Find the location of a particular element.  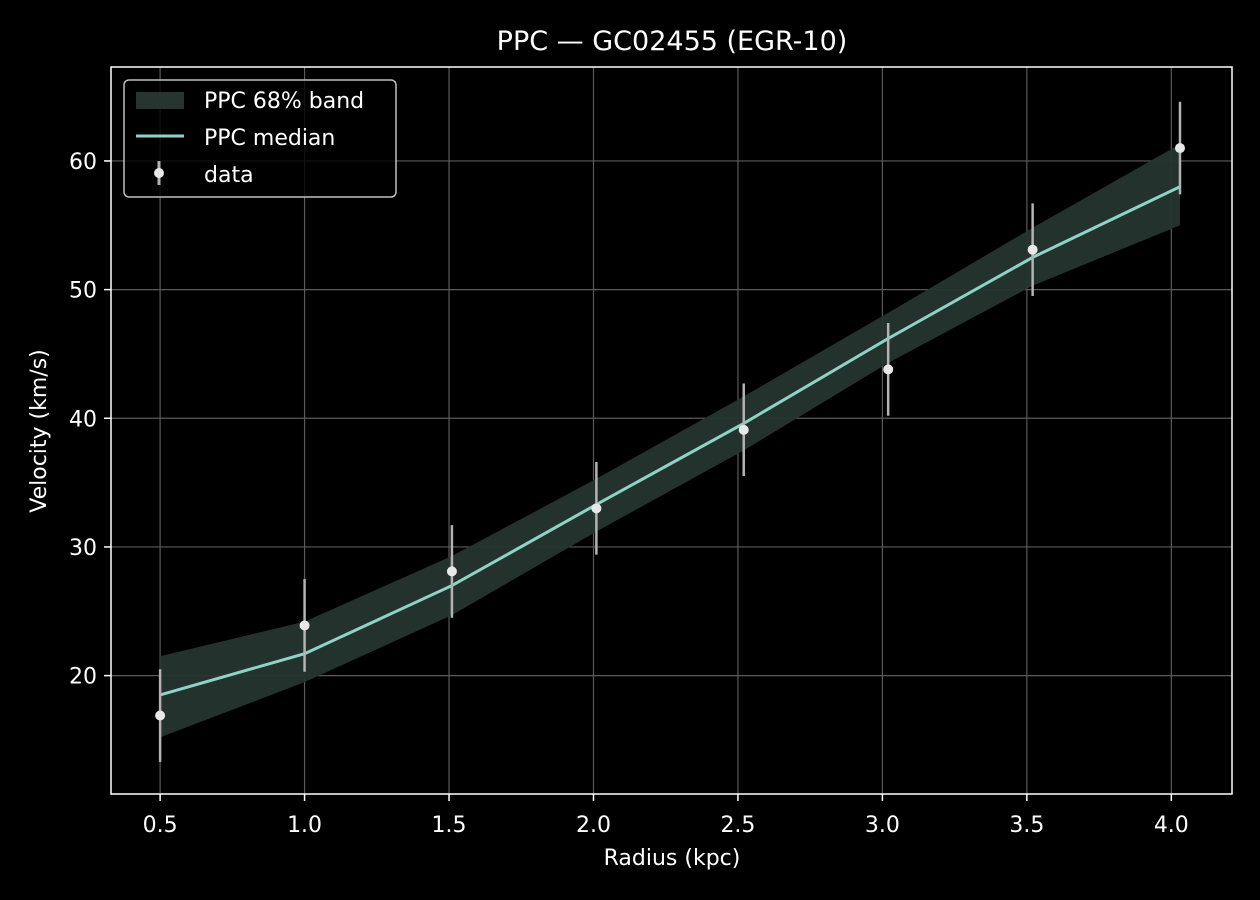

legend-label-data: data is located at coordinates (229, 175).